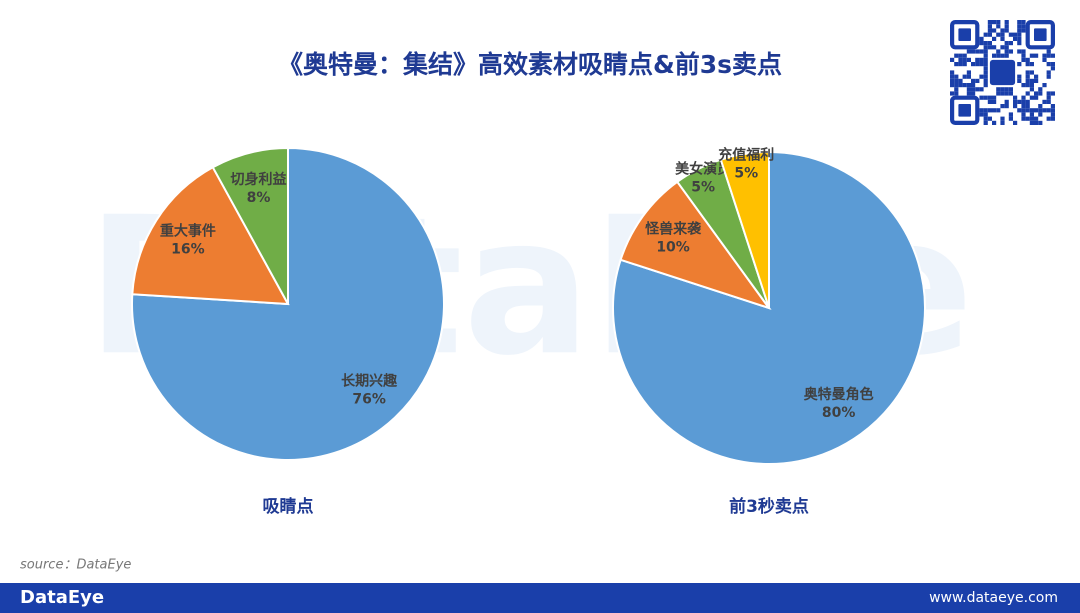  What do you see at coordinates (839, 394) in the screenshot?
I see `slice-label: 奥特曼角色` at bounding box center [839, 394].